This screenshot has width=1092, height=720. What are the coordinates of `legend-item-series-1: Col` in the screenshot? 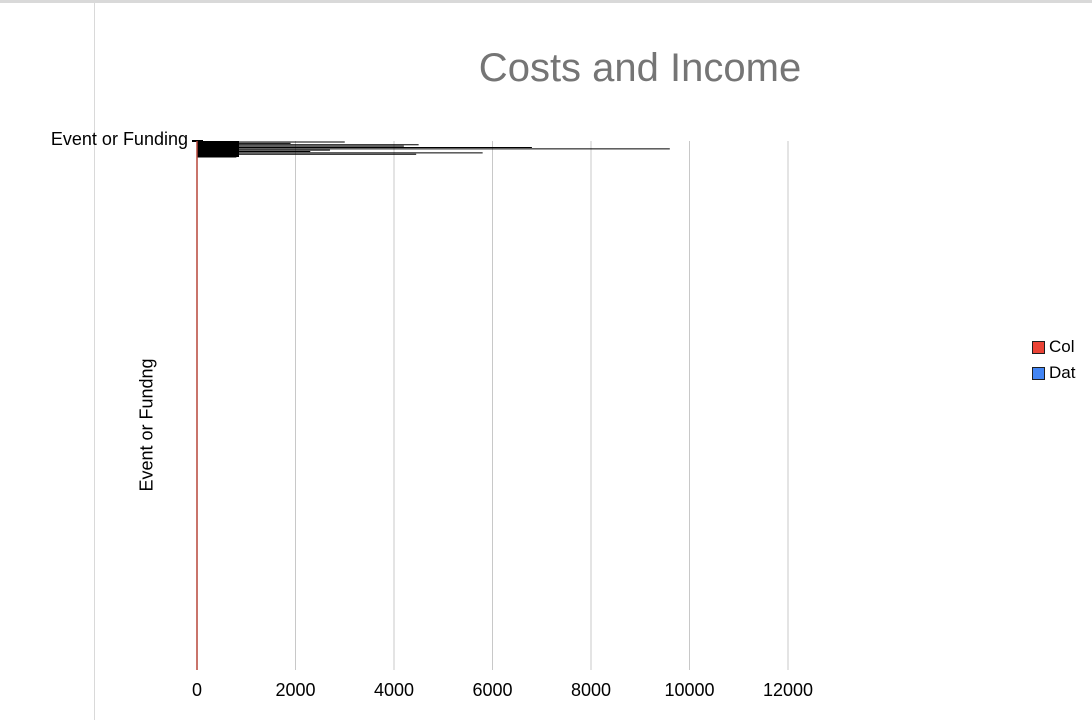 It's located at (1053, 347).